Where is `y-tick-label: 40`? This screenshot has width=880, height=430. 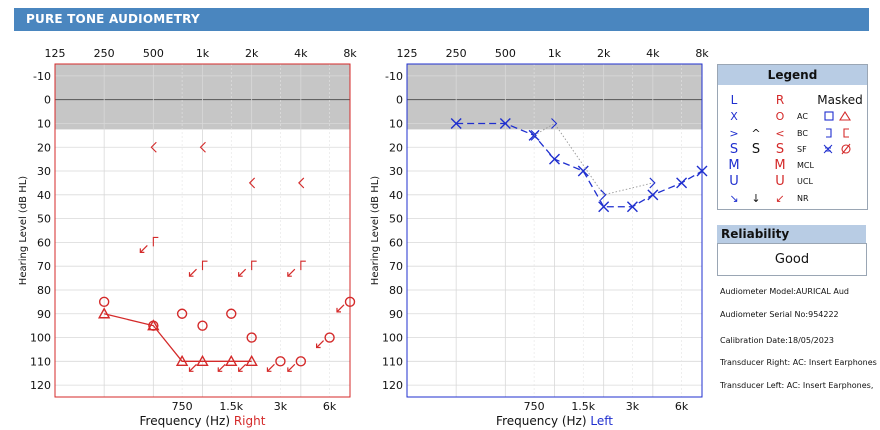 y-tick-label: 40 is located at coordinates (396, 195).